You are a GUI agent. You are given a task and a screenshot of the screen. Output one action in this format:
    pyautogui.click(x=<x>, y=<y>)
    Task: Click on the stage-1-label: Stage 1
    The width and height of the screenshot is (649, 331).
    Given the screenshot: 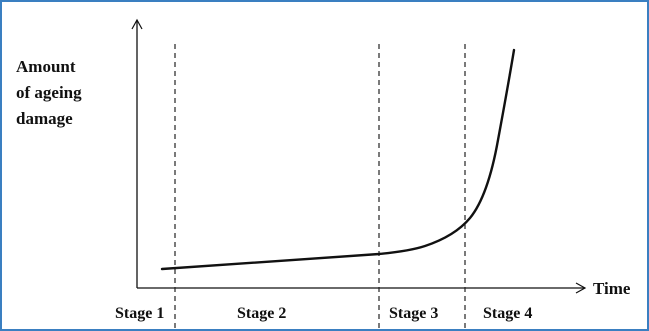 What is the action you would take?
    pyautogui.click(x=139, y=313)
    